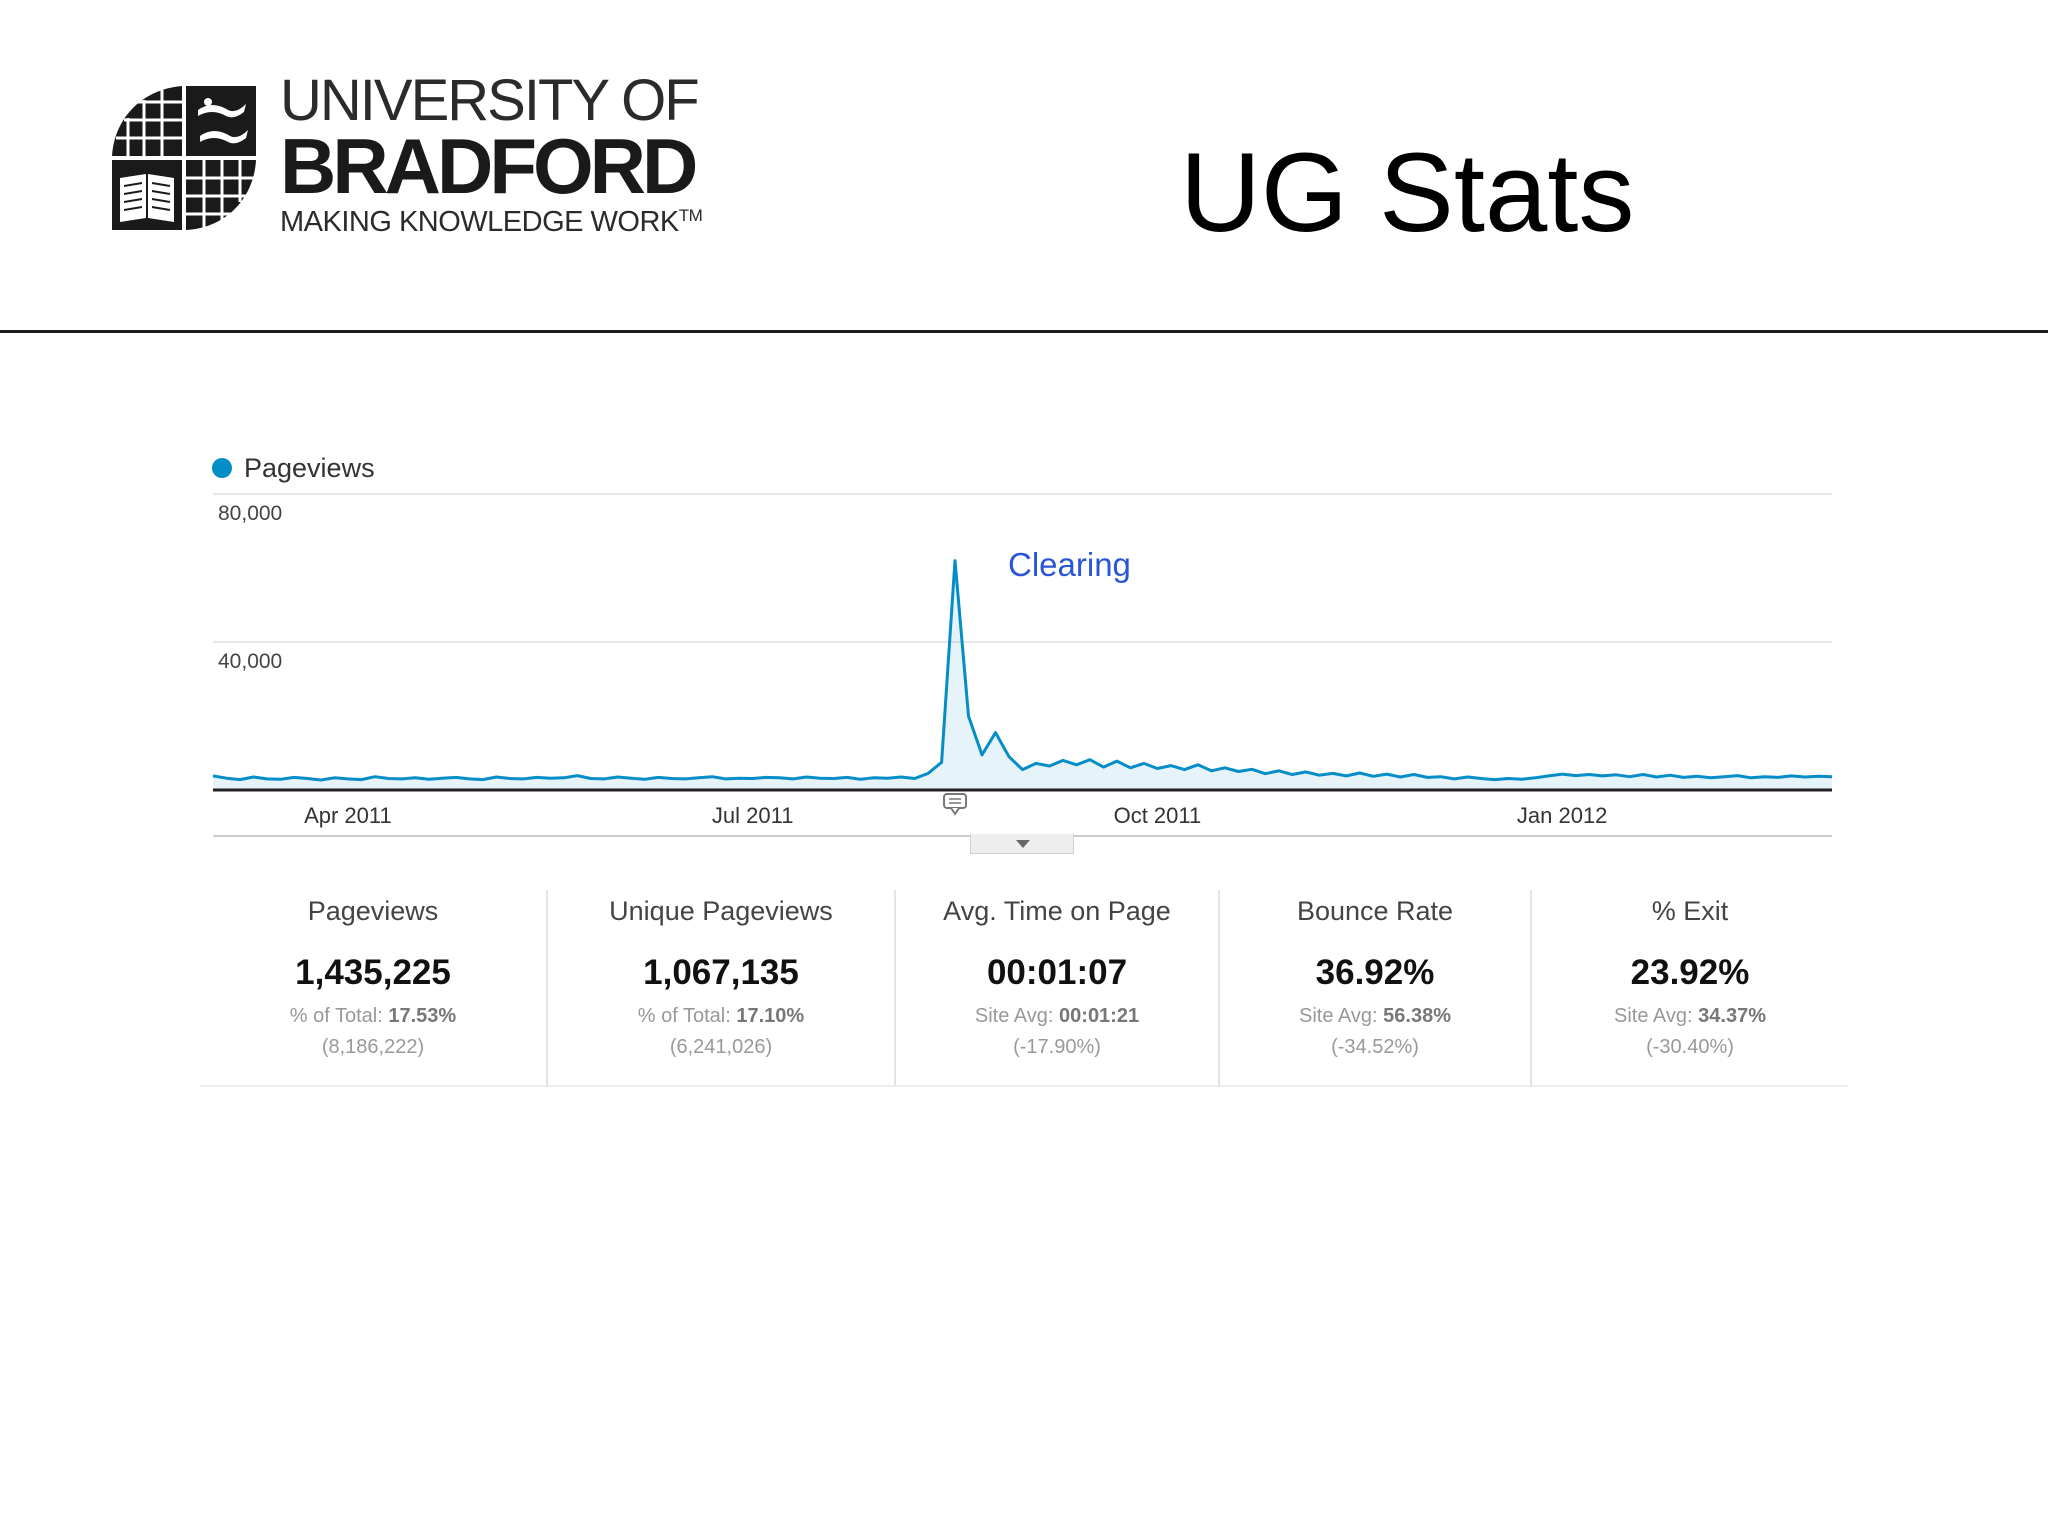 The image size is (2048, 1536). What do you see at coordinates (1690, 911) in the screenshot?
I see `metric-label: % Exit` at bounding box center [1690, 911].